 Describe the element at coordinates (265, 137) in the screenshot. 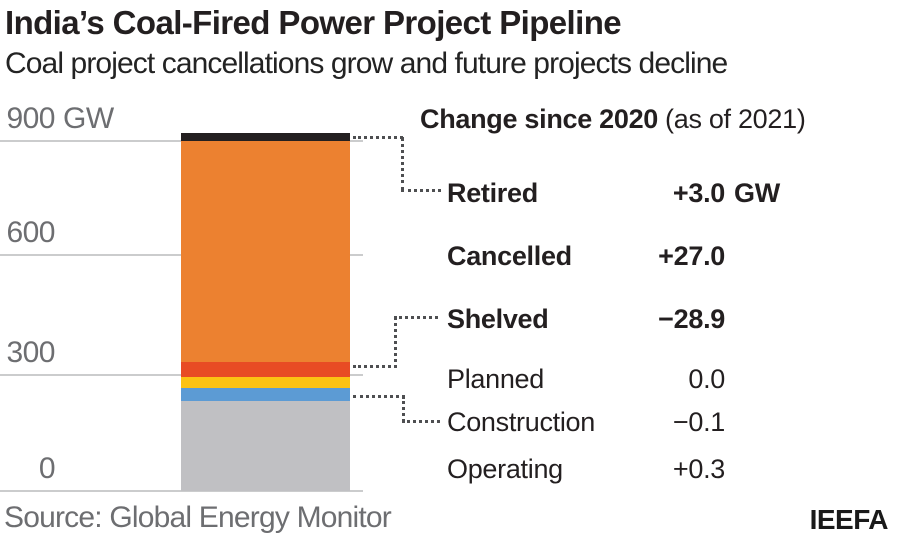

I see `bar-segment-retired` at that location.